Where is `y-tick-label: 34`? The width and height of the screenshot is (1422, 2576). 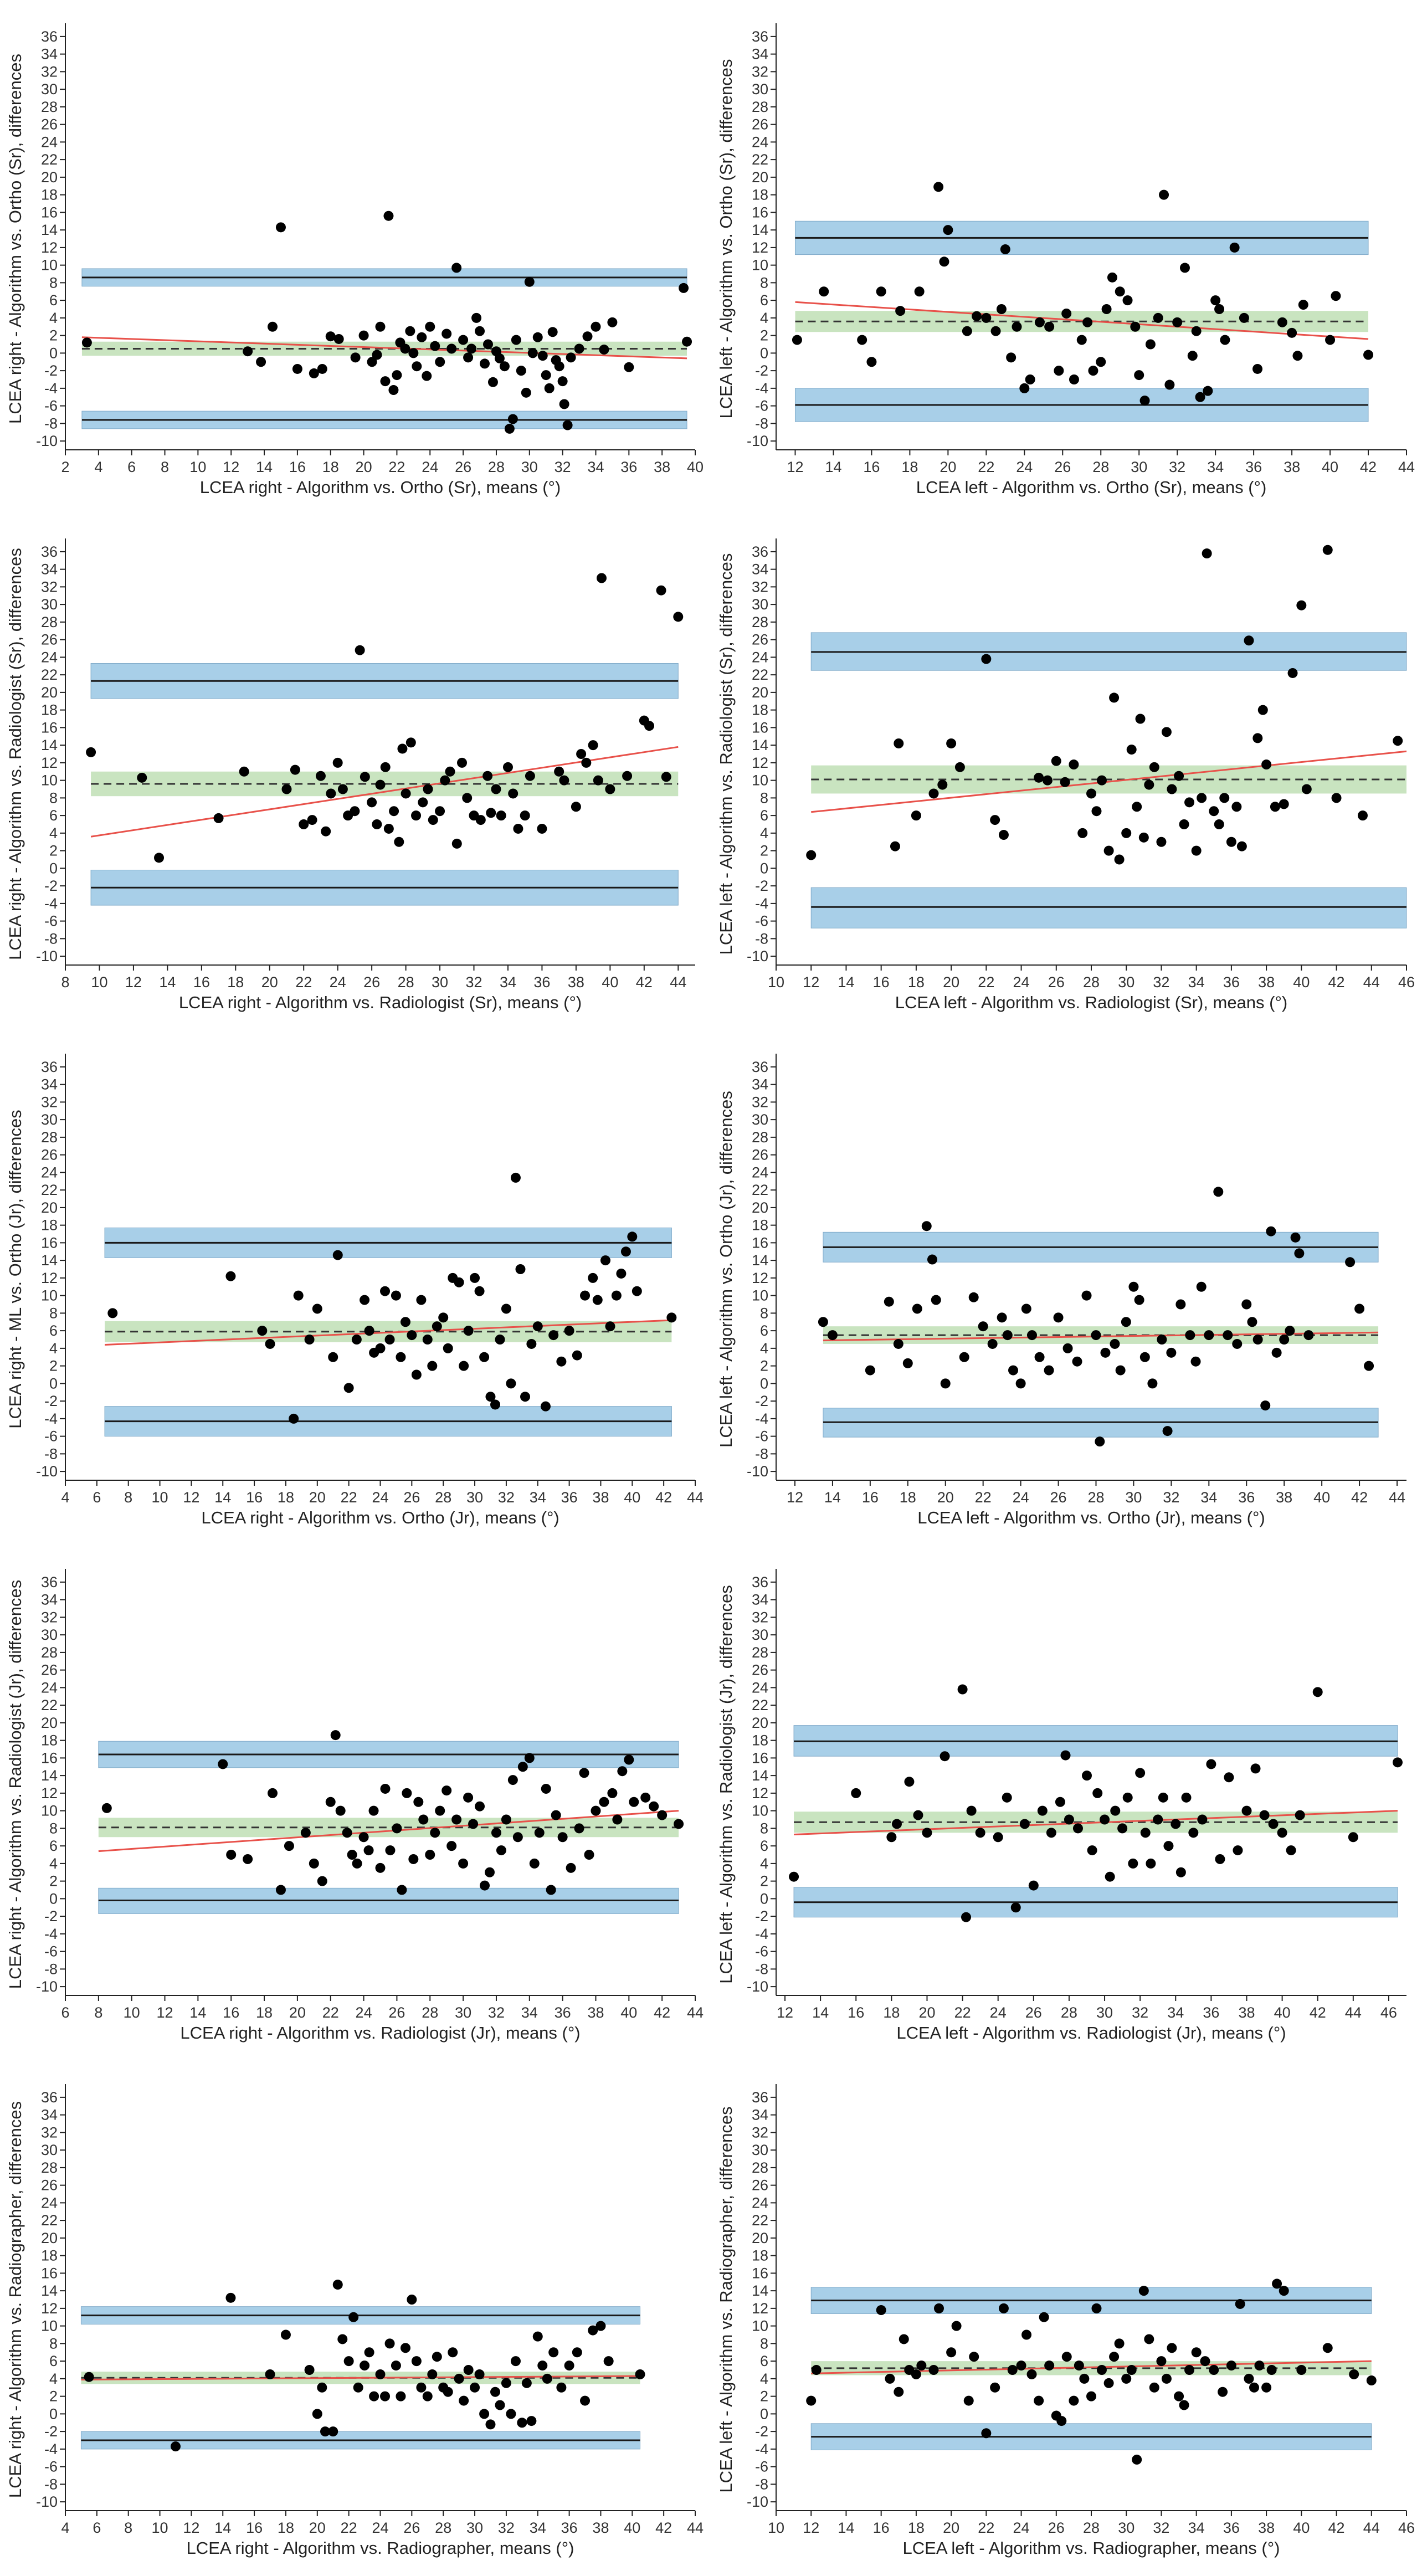 y-tick-label: 34 is located at coordinates (760, 1084).